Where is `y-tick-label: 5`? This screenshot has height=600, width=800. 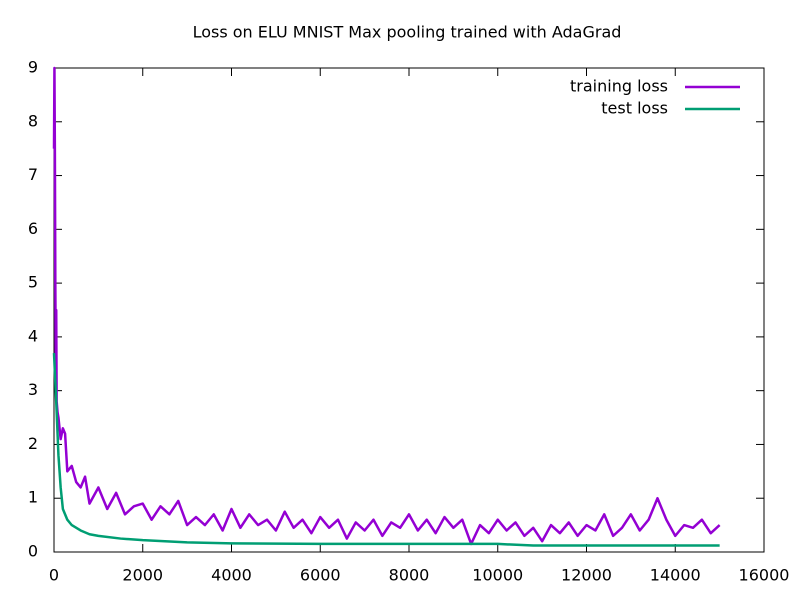
y-tick-label: 5 is located at coordinates (33, 282).